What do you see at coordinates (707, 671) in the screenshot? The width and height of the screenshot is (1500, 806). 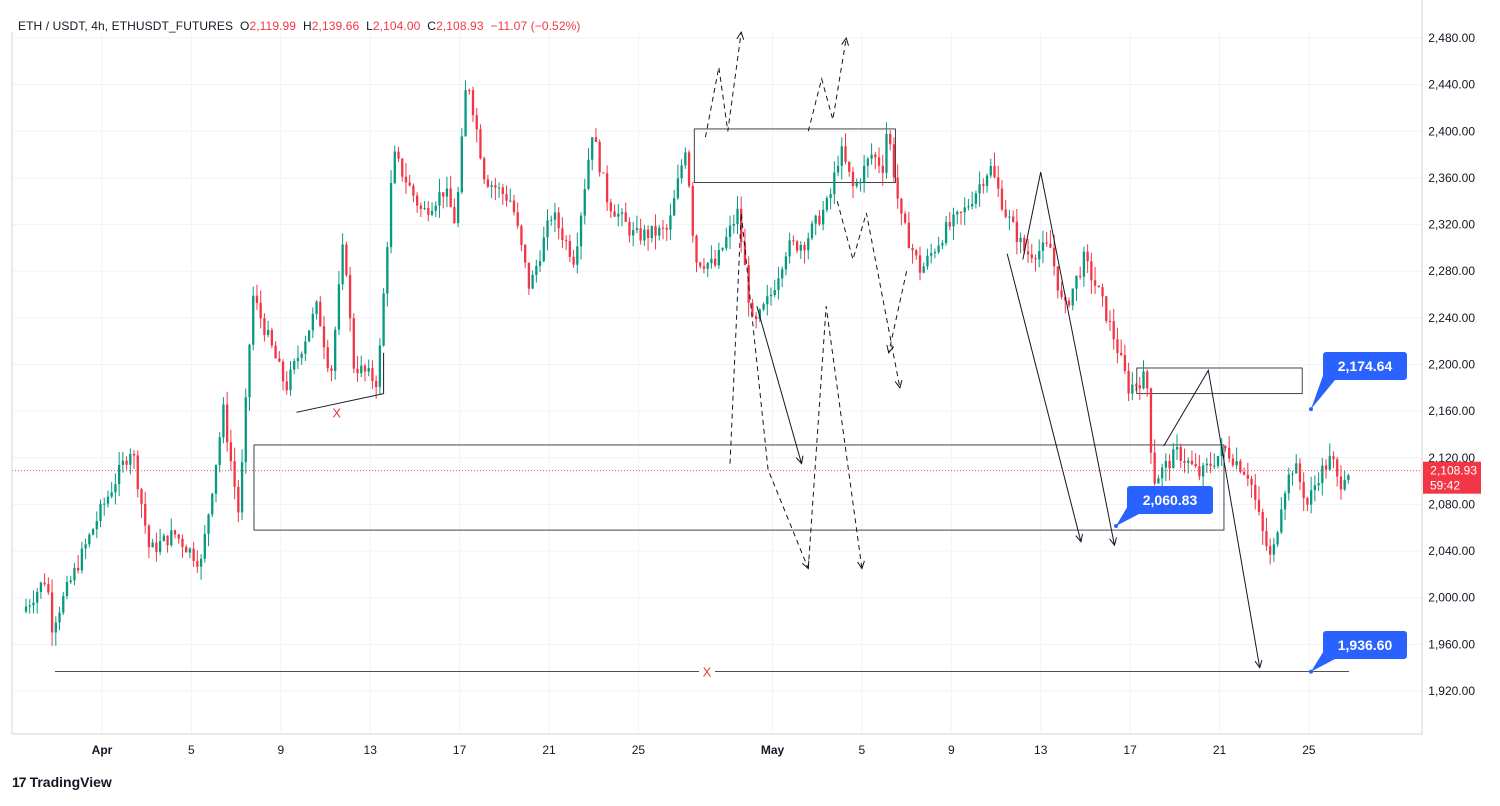 I see `marker-bg` at bounding box center [707, 671].